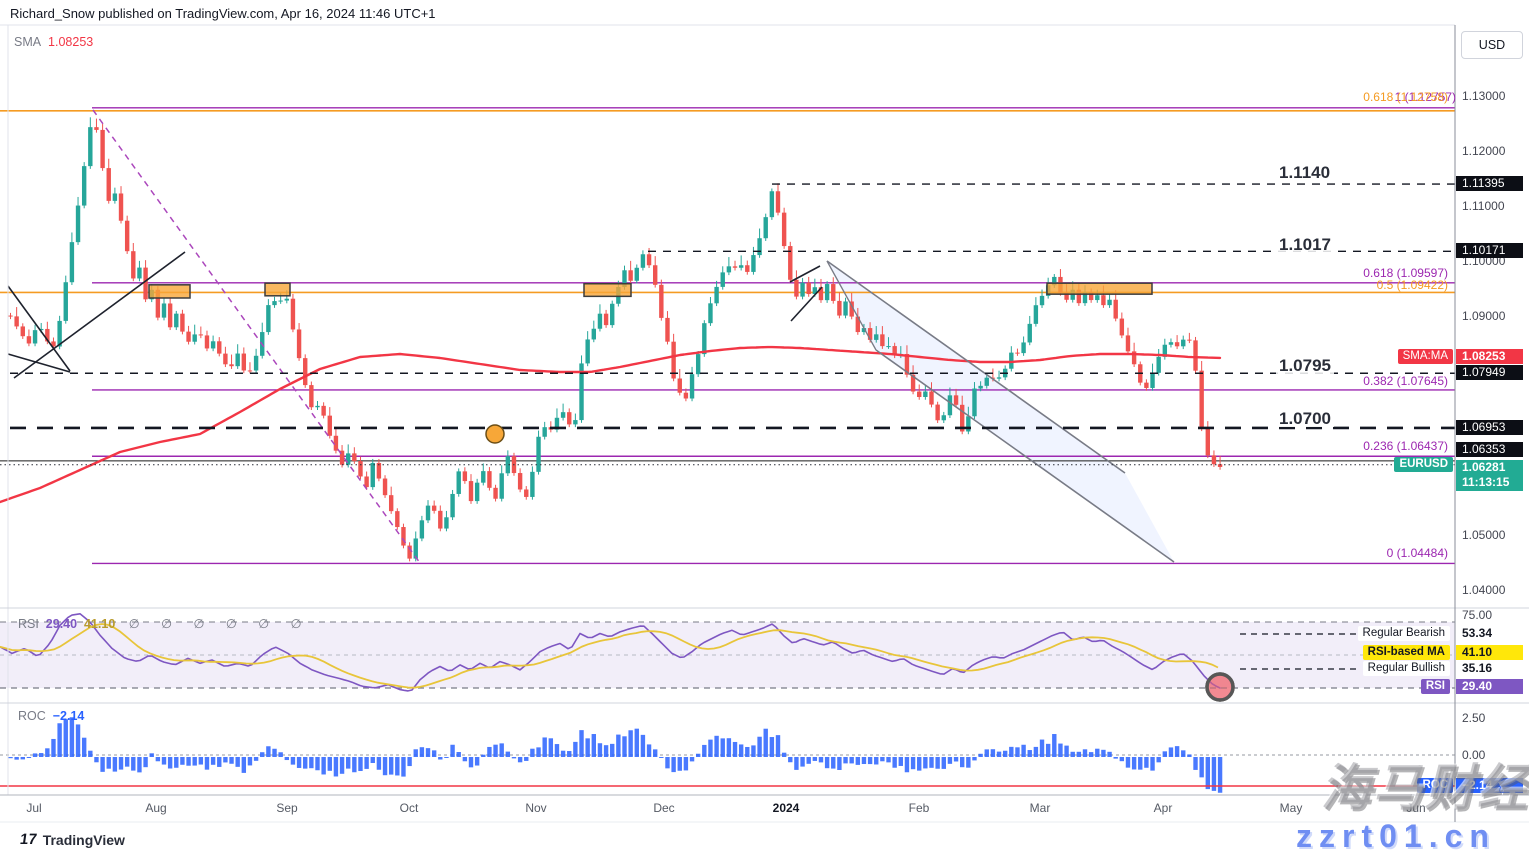  Describe the element at coordinates (1220, 687) in the screenshot. I see `rsi-oversold-circle` at that location.